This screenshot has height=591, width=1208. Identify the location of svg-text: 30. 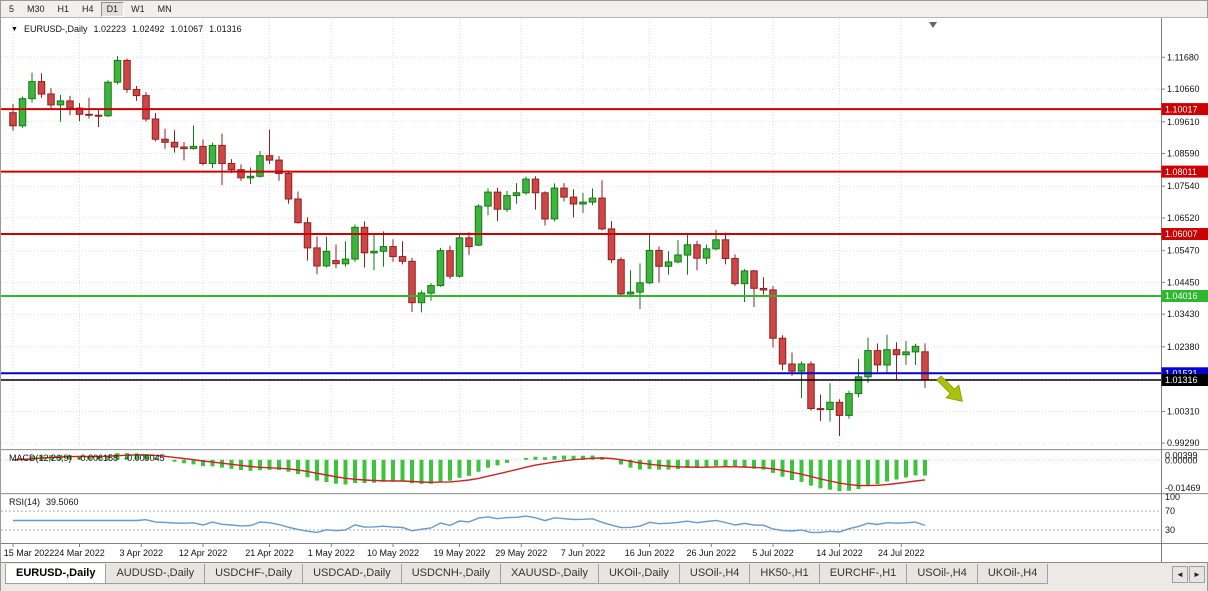
(1170, 530).